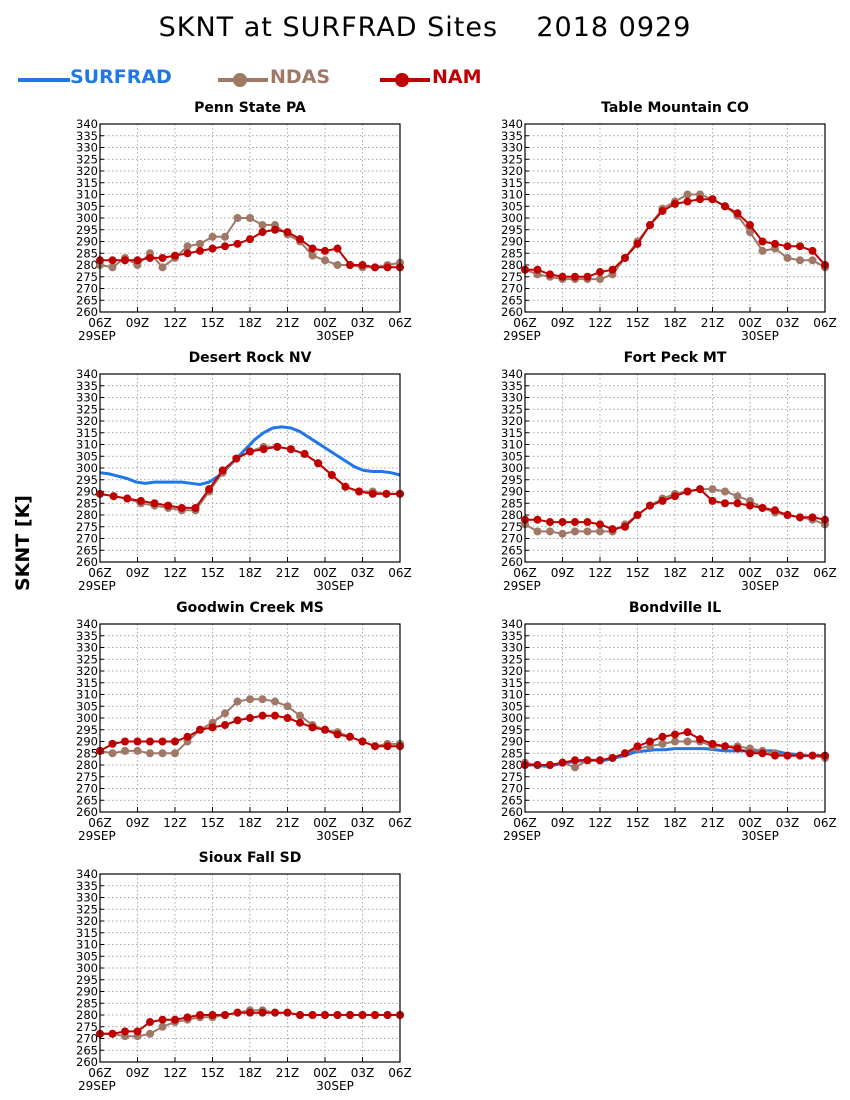 Image resolution: width=850 pixels, height=1100 pixels. I want to click on y-tick-label: 300, so click(512, 468).